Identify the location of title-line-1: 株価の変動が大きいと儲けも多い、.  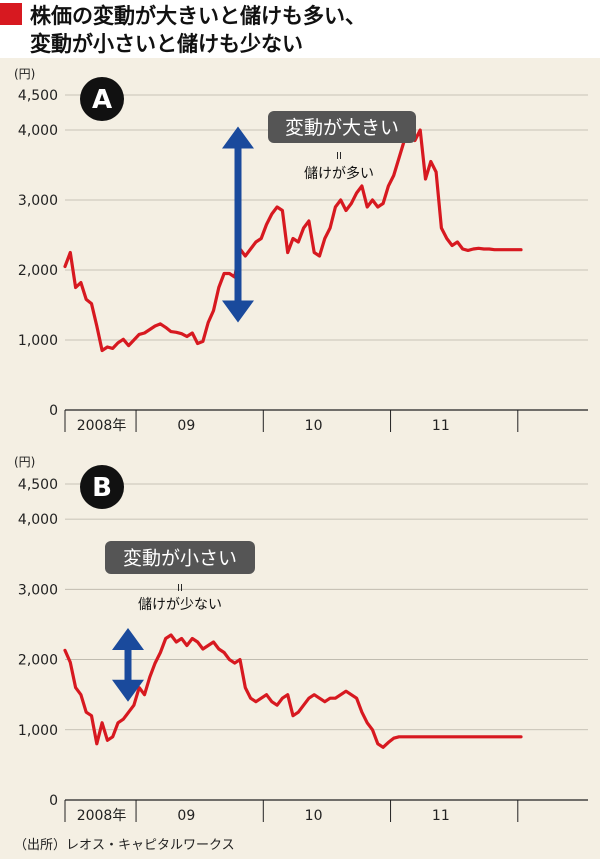
(198, 16).